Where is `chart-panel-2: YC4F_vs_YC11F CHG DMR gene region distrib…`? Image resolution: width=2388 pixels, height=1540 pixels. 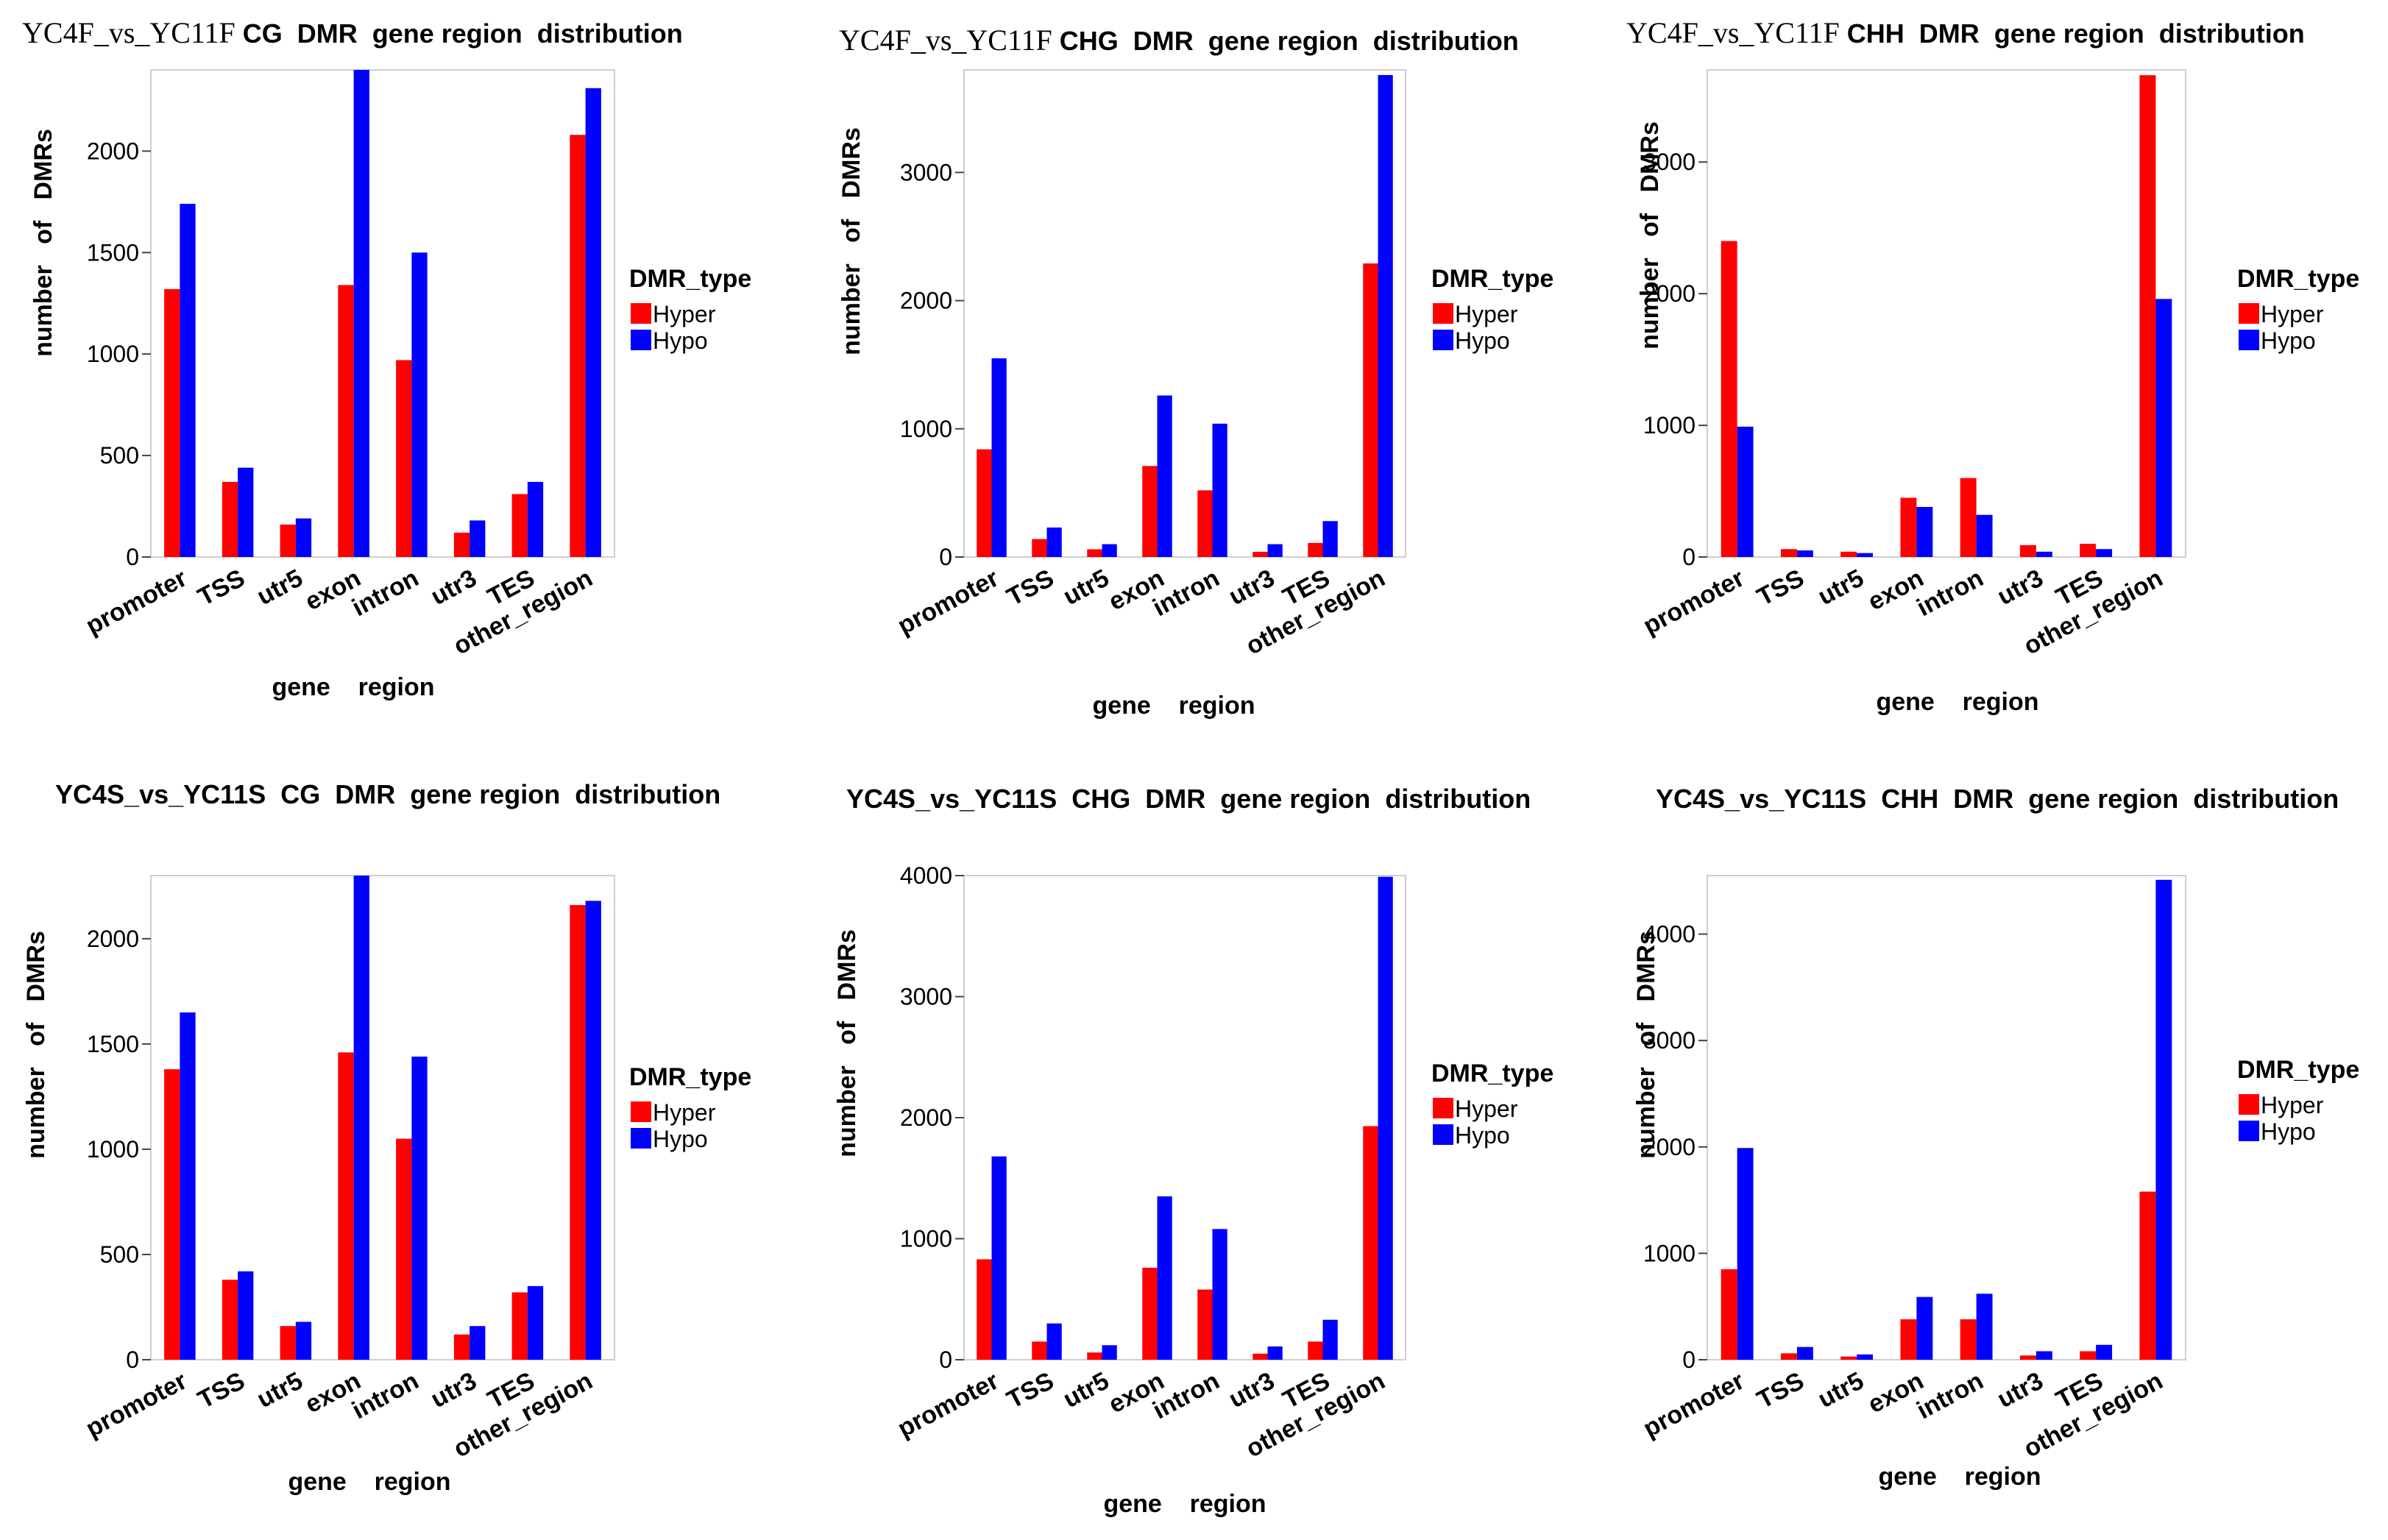
chart-panel-2: YC4F_vs_YC11F CHG DMR gene region distrib… is located at coordinates (1195, 372).